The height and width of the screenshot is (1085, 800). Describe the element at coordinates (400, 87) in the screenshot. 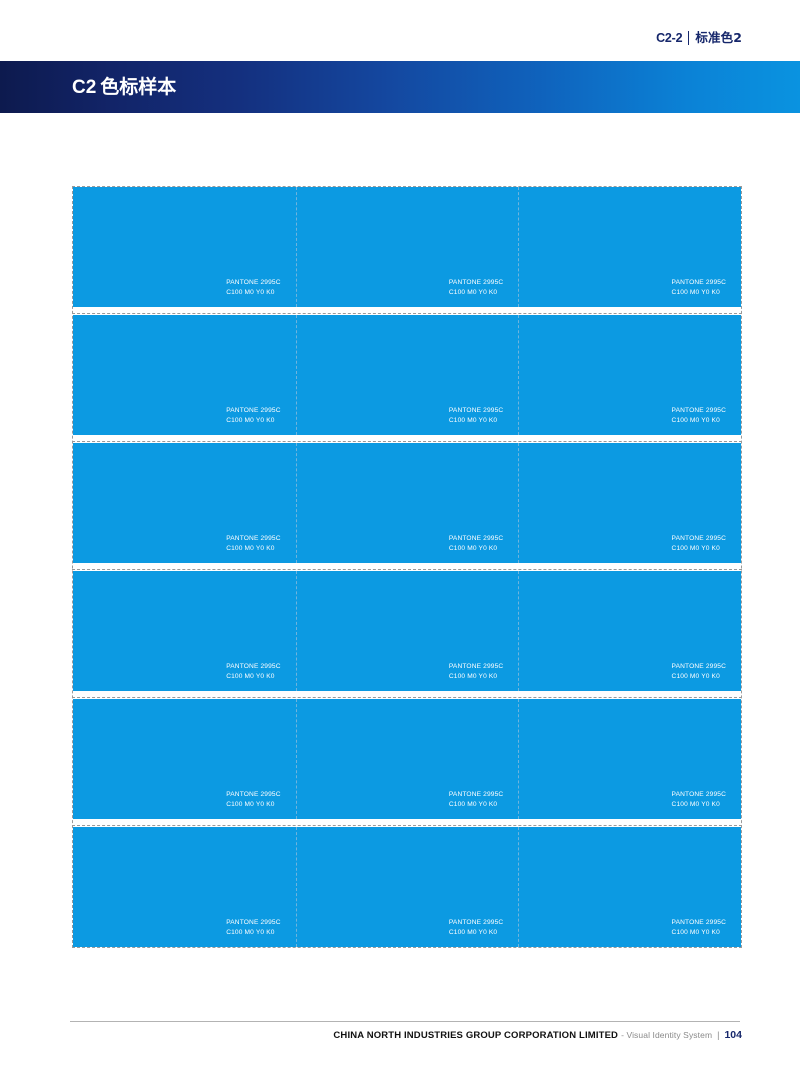

I see `page-title-bar: C2 色标样本` at that location.